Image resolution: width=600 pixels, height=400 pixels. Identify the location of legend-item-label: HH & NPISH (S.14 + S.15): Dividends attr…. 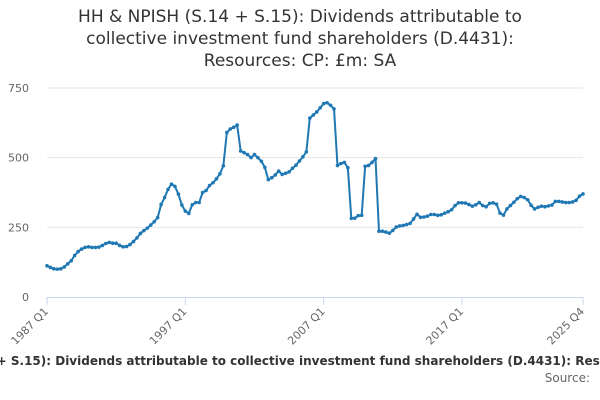
(300, 361).